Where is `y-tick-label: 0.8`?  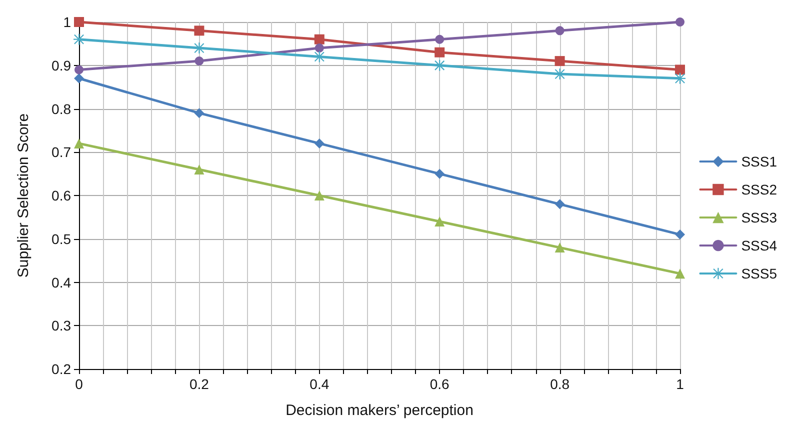
y-tick-label: 0.8 is located at coordinates (62, 108).